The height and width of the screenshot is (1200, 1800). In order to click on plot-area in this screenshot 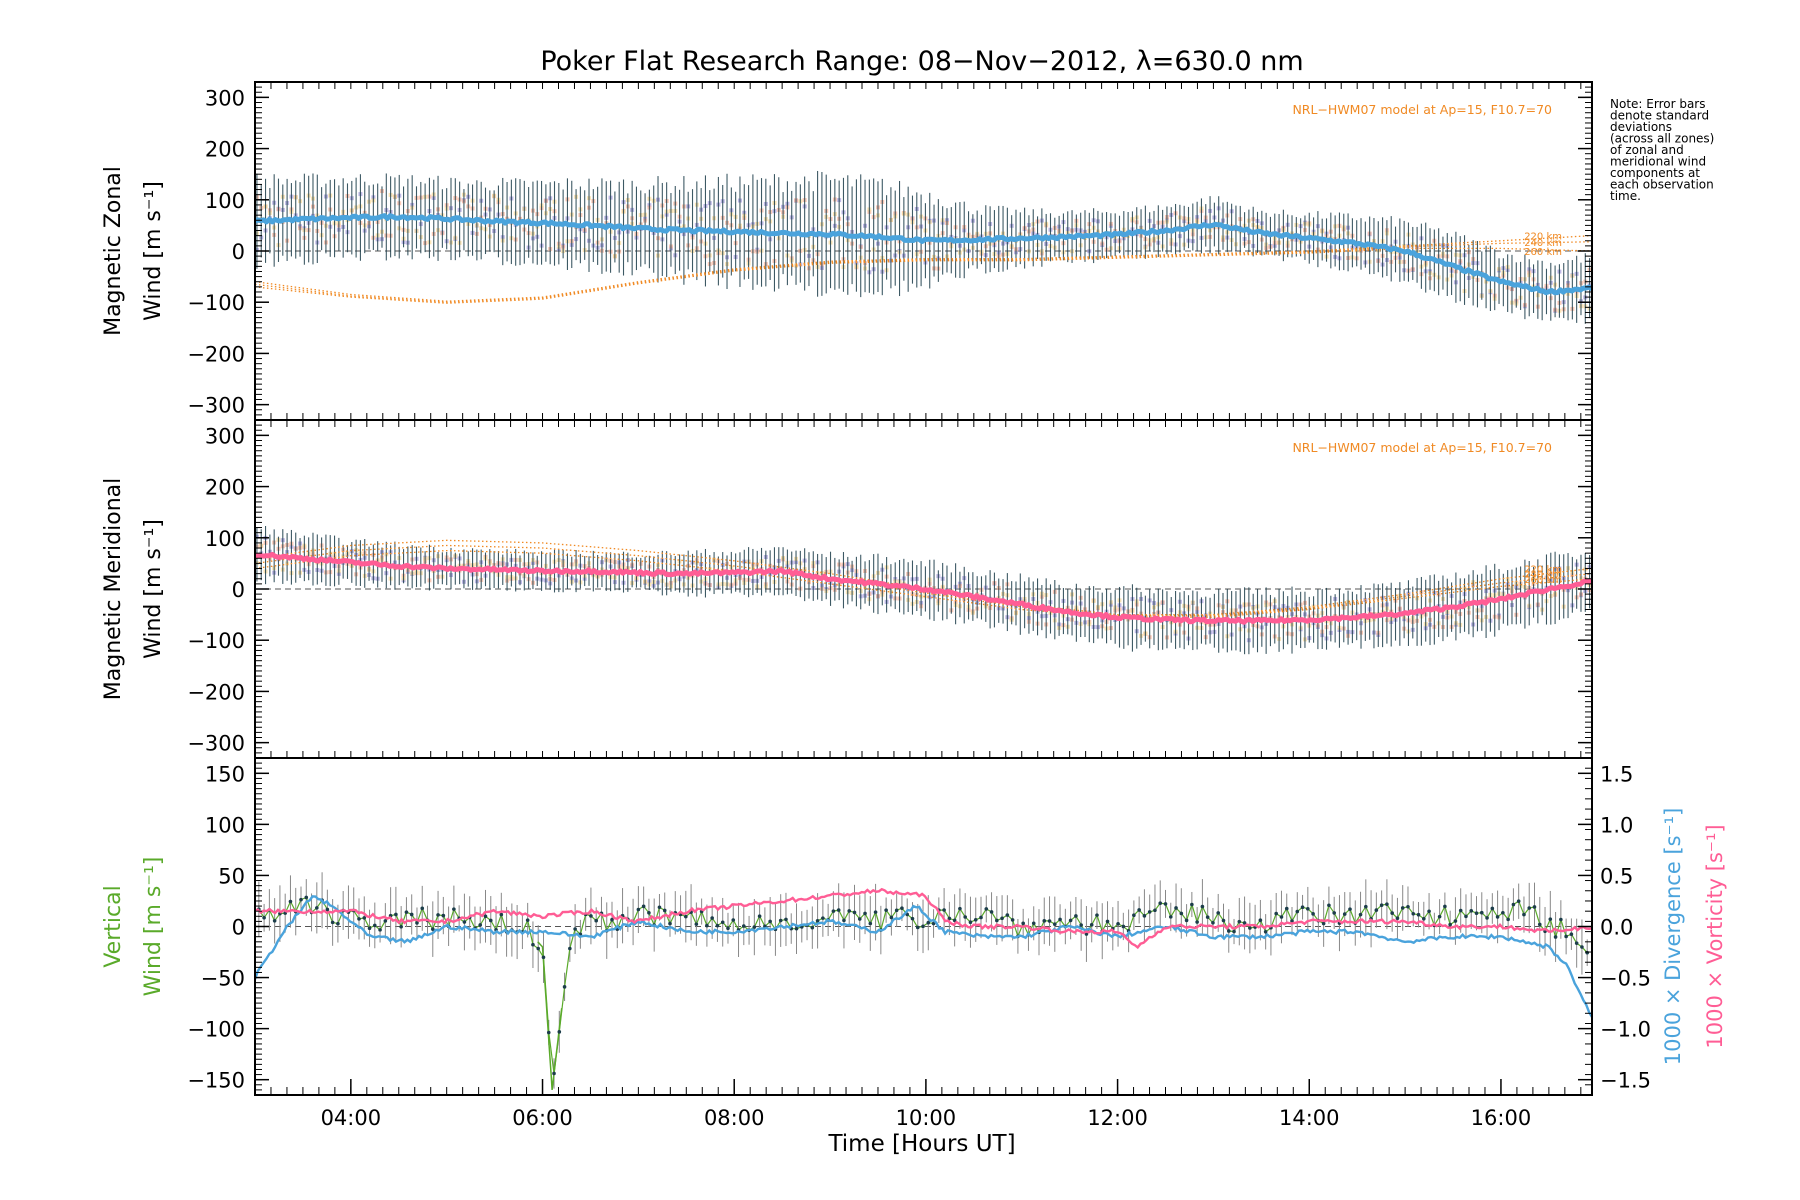, I will do `click(923, 590)`.